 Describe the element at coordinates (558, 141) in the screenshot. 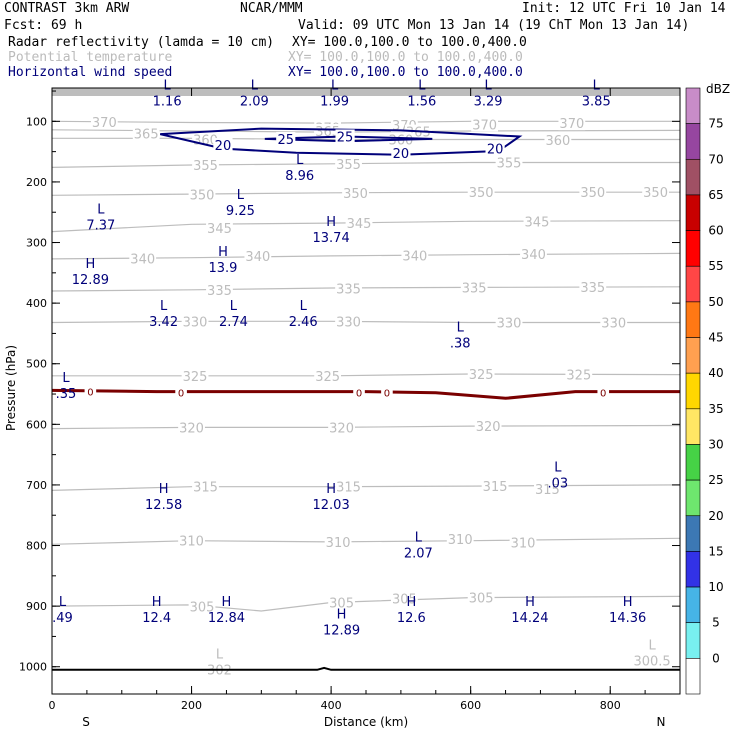

I see `theta-label-360: 360` at that location.